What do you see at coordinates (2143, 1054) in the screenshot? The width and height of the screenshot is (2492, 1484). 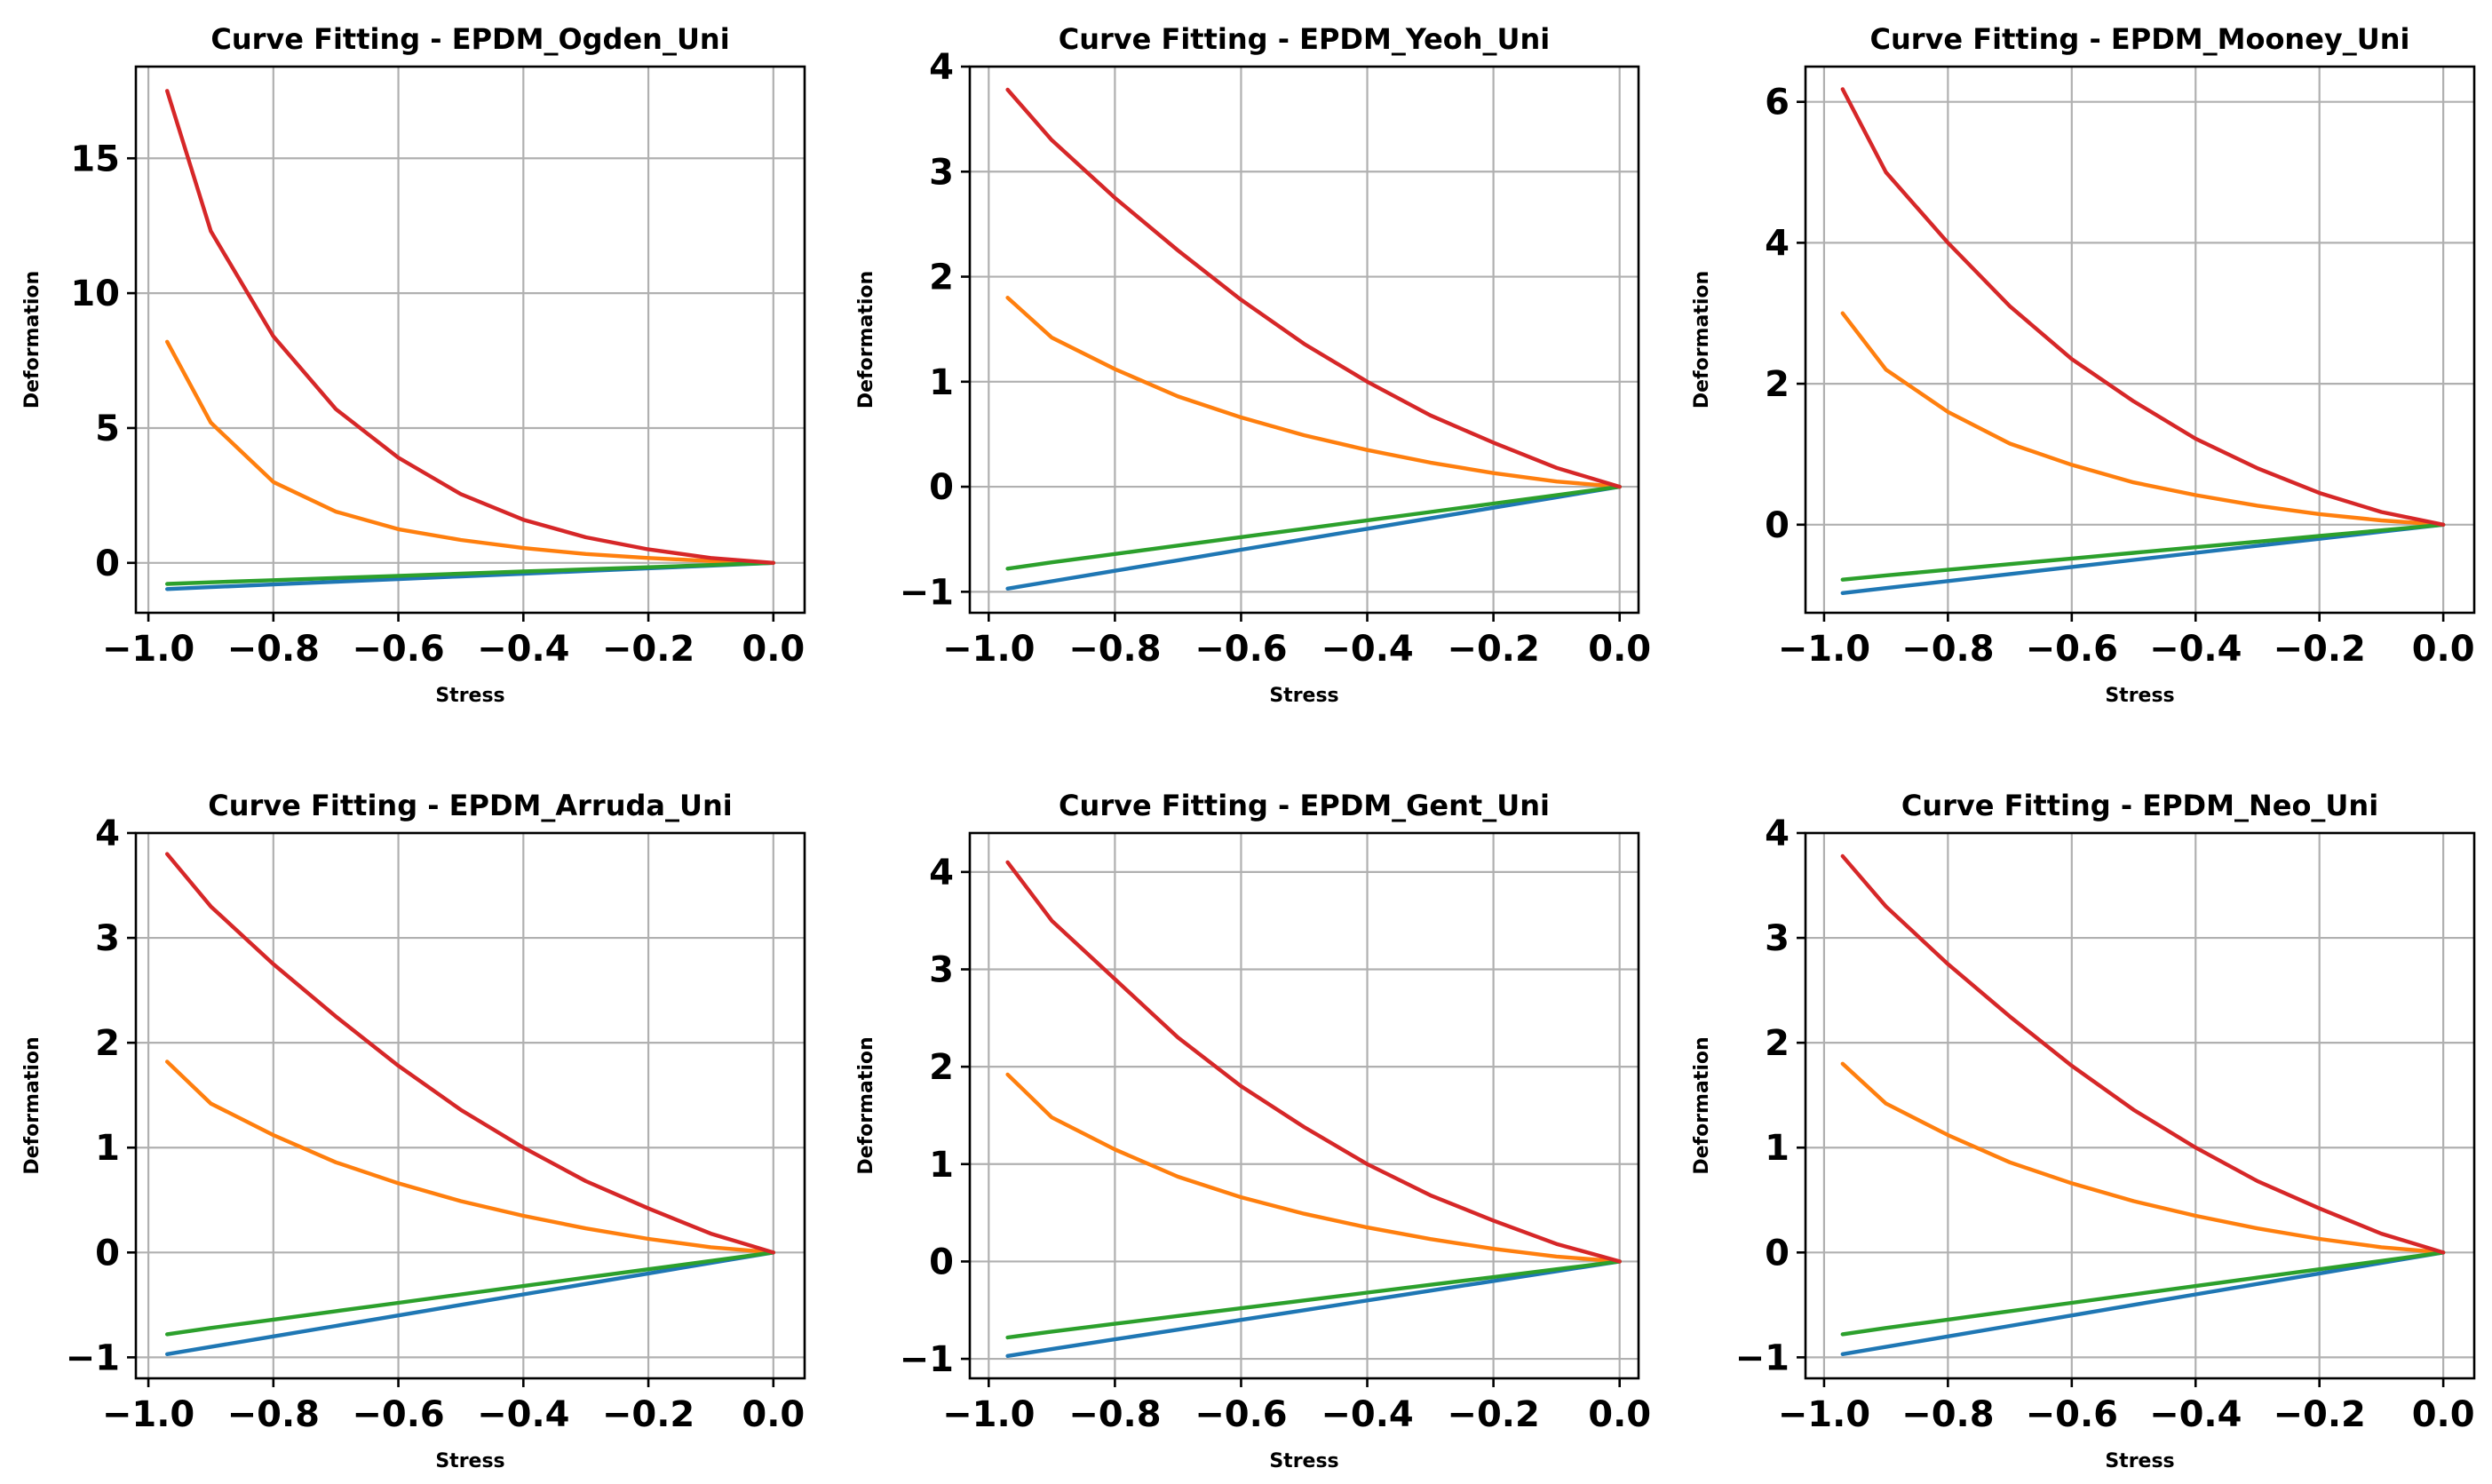 I see `chart-6-series-red-line` at bounding box center [2143, 1054].